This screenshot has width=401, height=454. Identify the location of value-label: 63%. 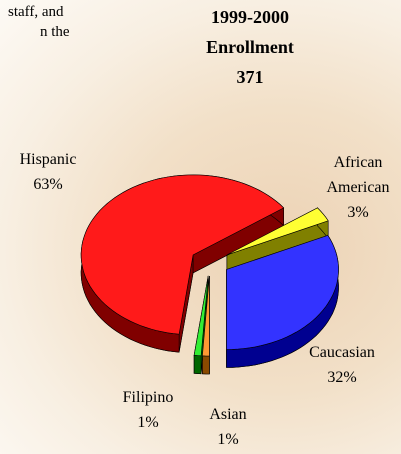
(48, 184).